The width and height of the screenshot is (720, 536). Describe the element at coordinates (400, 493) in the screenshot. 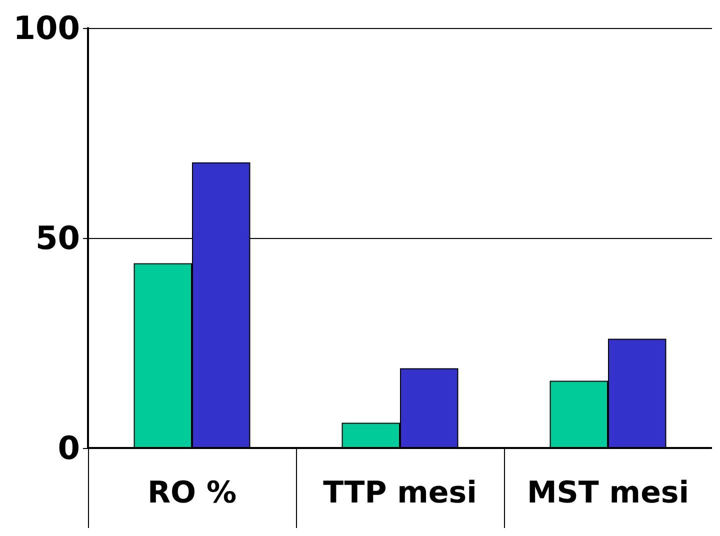

I see `x-tick-label: TTP mesi` at that location.